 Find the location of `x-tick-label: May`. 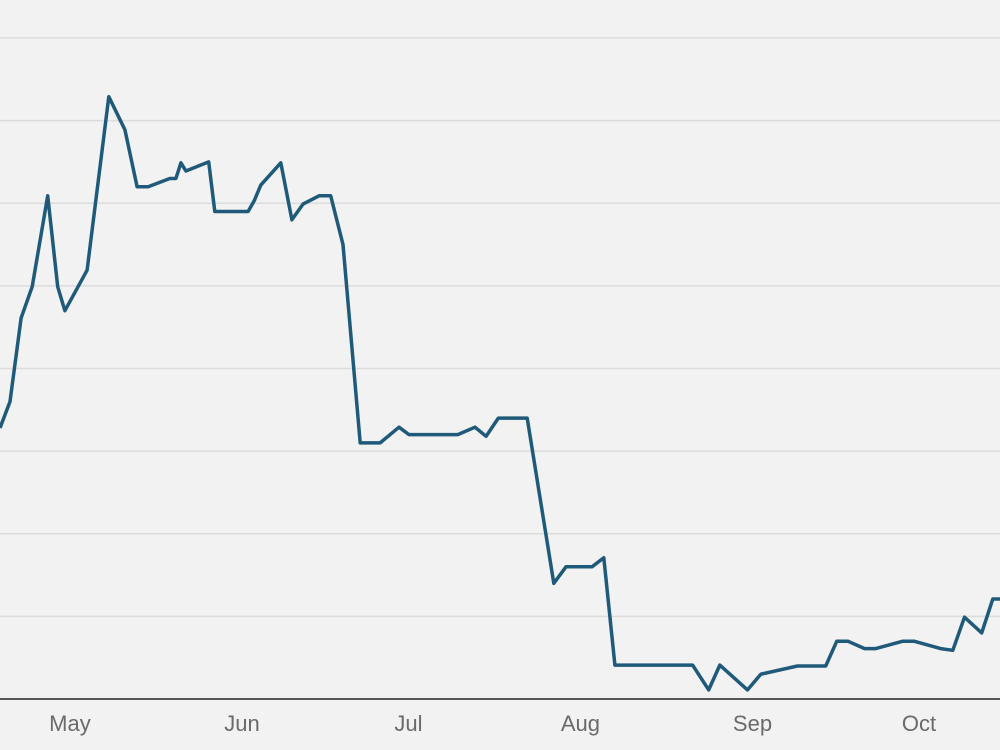

x-tick-label: May is located at coordinates (70, 723).